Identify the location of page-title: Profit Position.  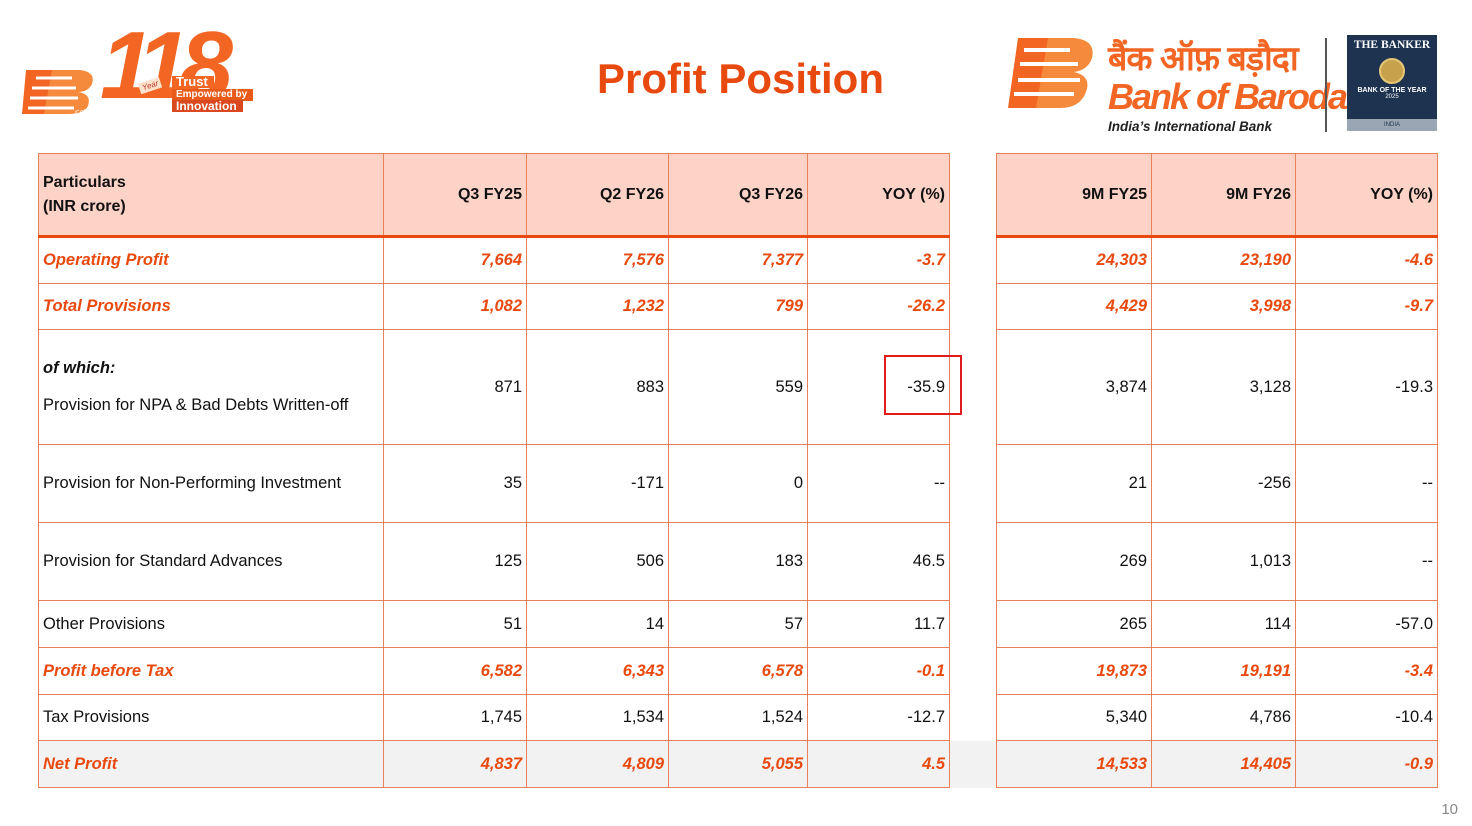
(740, 78).